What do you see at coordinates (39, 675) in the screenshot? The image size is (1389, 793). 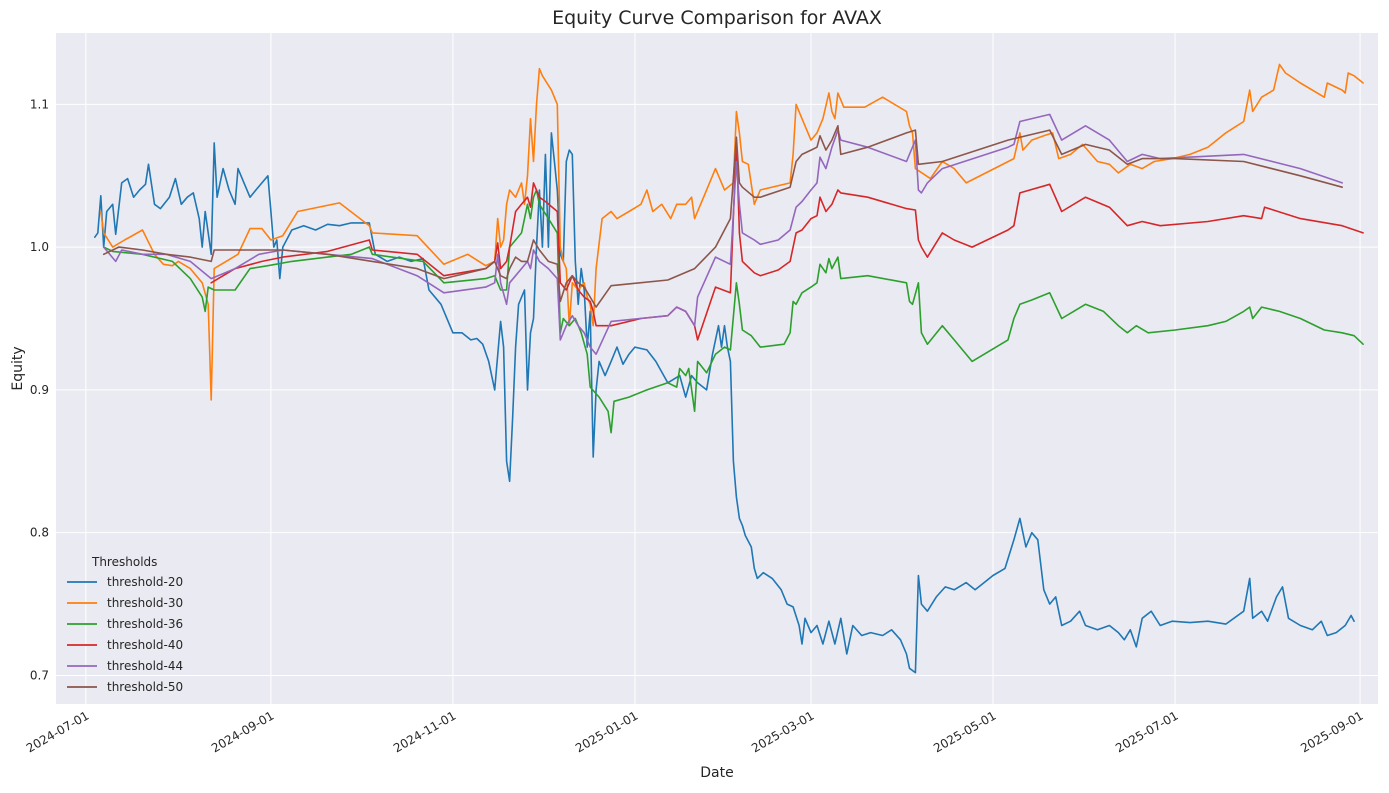 I see `y-tick-label: 0.7` at bounding box center [39, 675].